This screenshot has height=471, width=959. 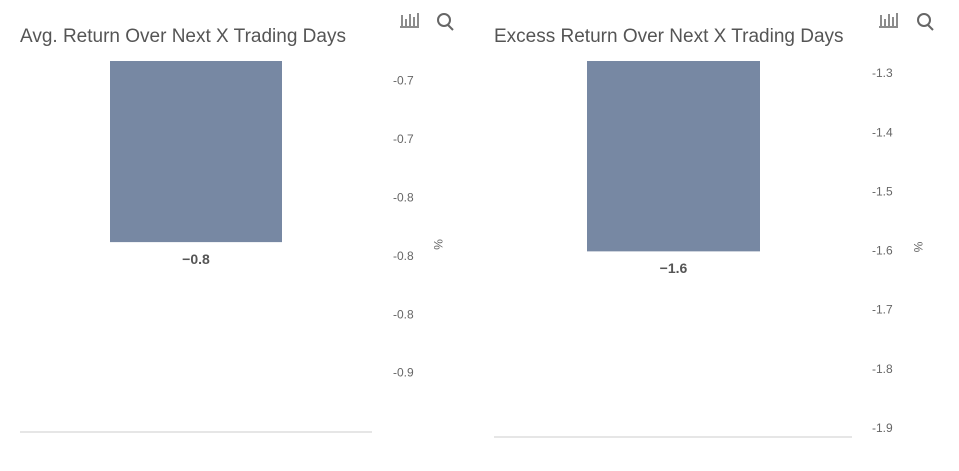 What do you see at coordinates (183, 36) in the screenshot?
I see `chart-title: Avg. Return Over Next X Trading Days` at bounding box center [183, 36].